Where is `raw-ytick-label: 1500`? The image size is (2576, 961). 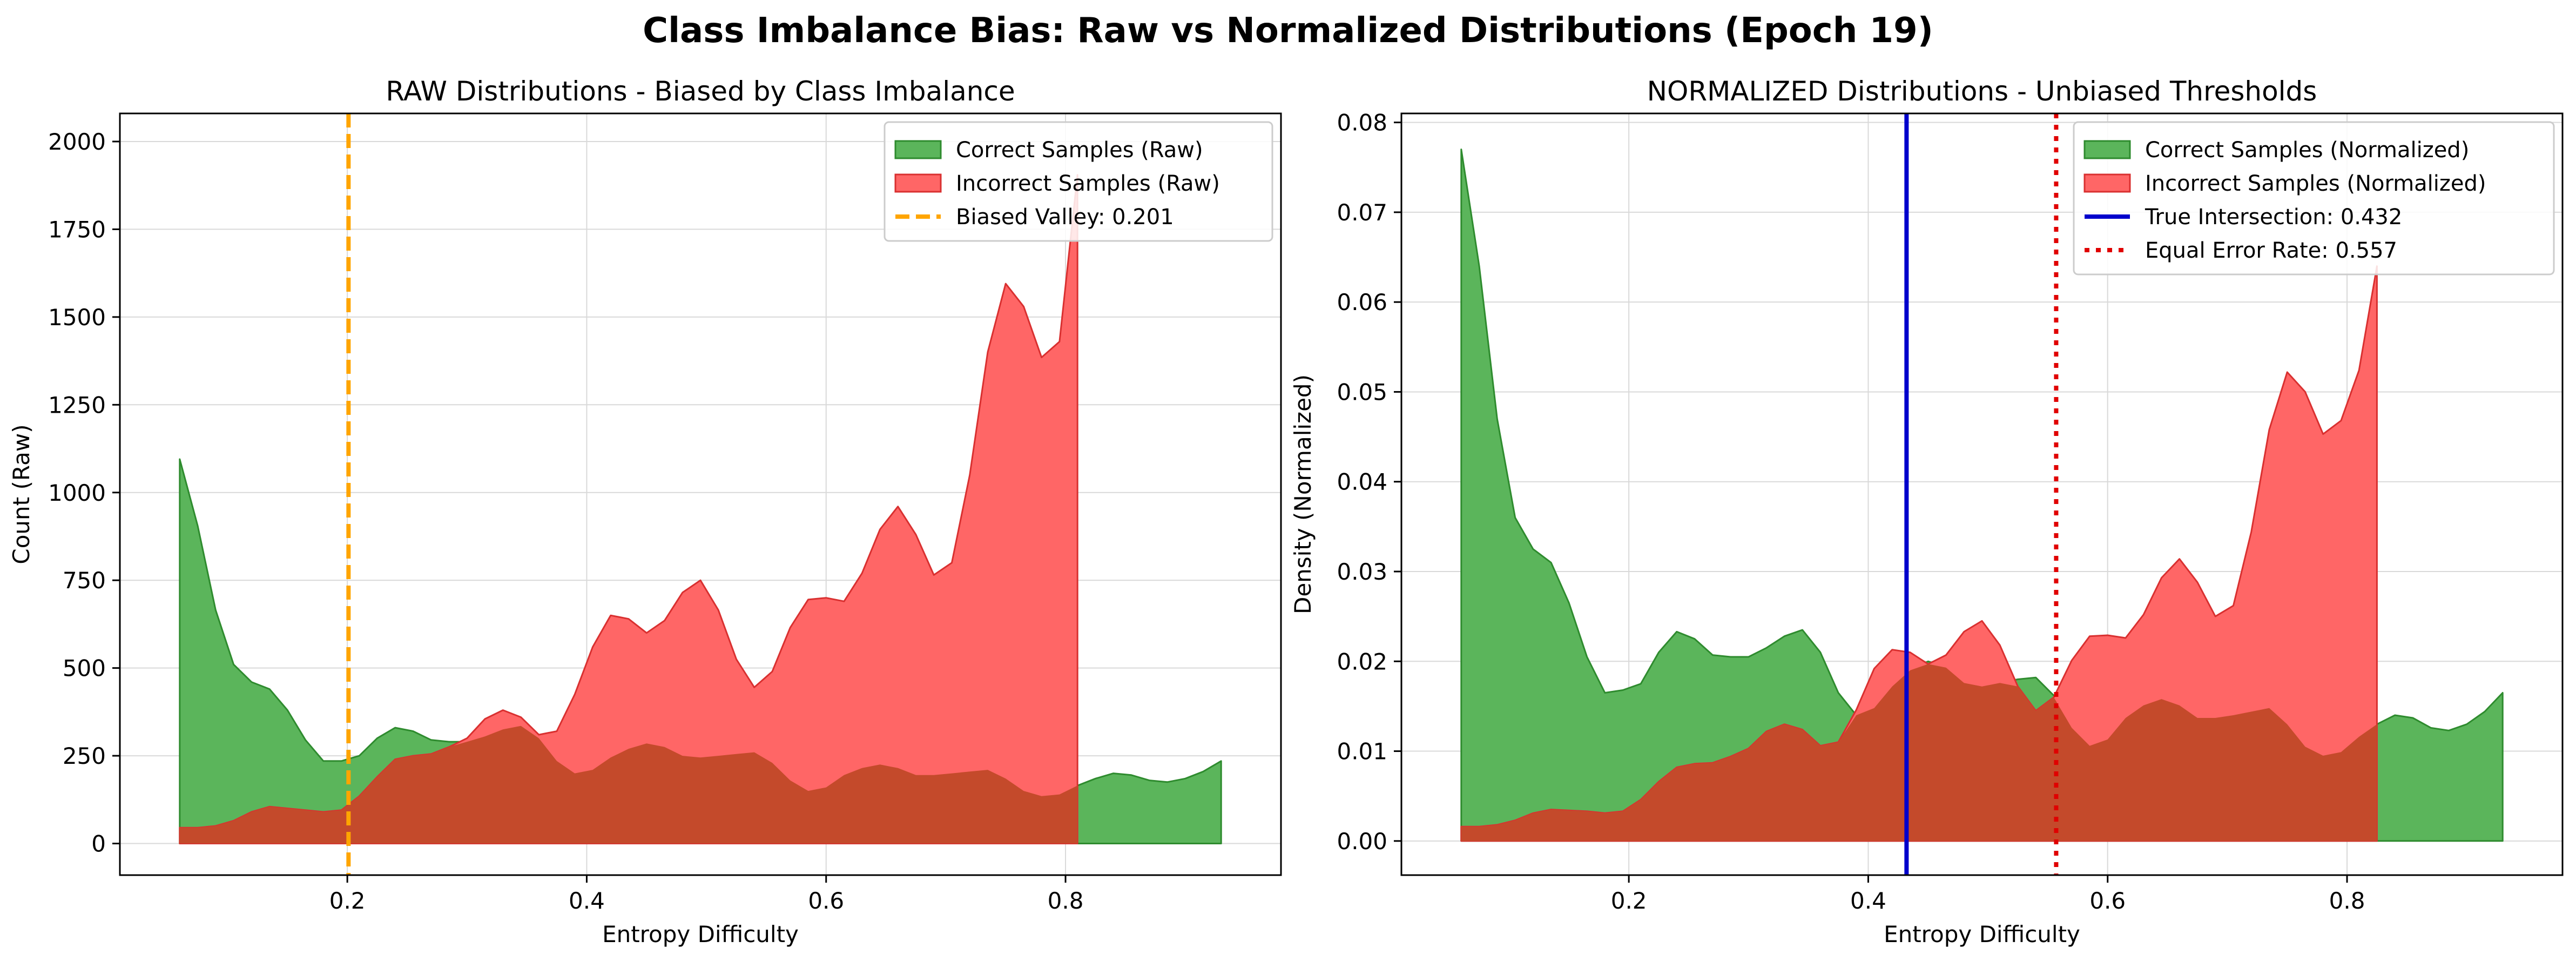 raw-ytick-label: 1500 is located at coordinates (77, 317).